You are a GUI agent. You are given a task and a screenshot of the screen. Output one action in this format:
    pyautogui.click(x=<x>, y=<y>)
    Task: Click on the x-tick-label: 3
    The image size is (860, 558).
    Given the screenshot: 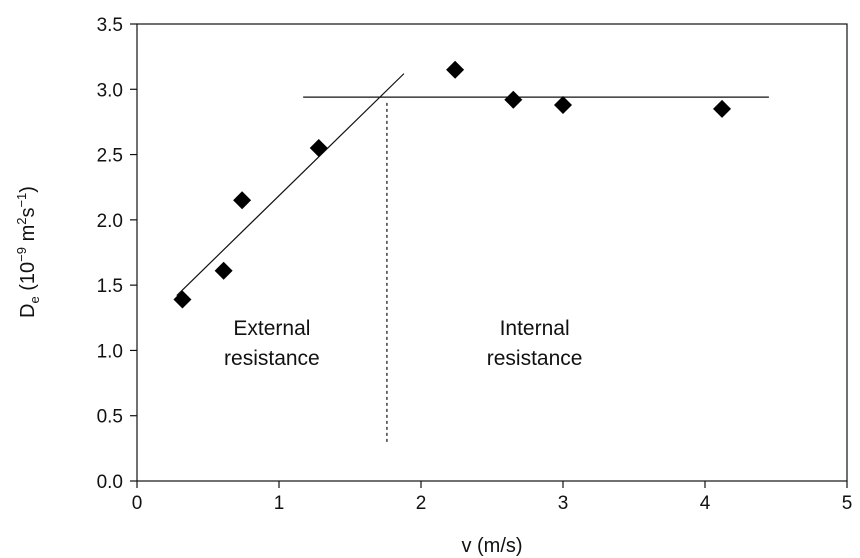 What is the action you would take?
    pyautogui.click(x=563, y=503)
    